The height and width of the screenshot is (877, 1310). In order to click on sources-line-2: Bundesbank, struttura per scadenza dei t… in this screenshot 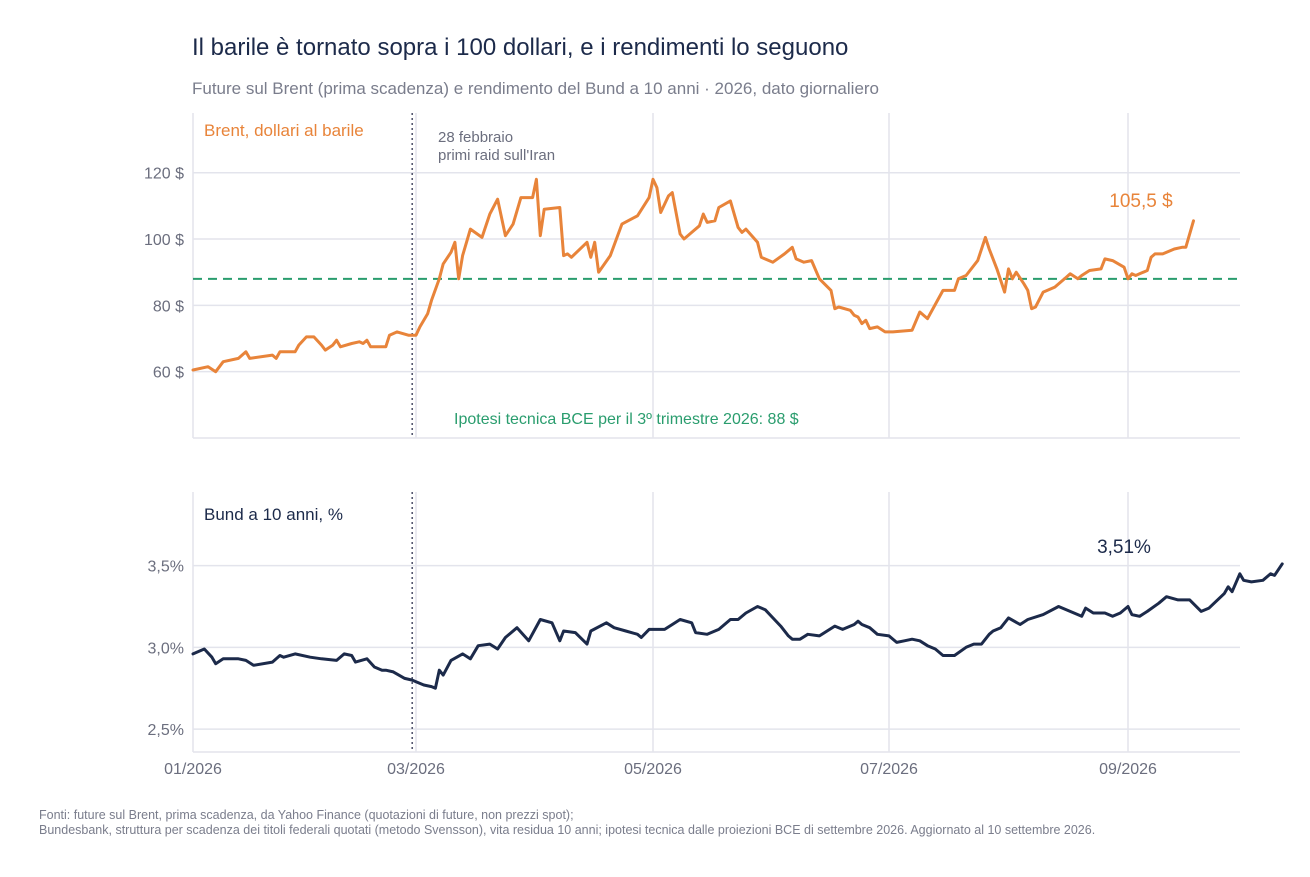, I will do `click(567, 830)`.